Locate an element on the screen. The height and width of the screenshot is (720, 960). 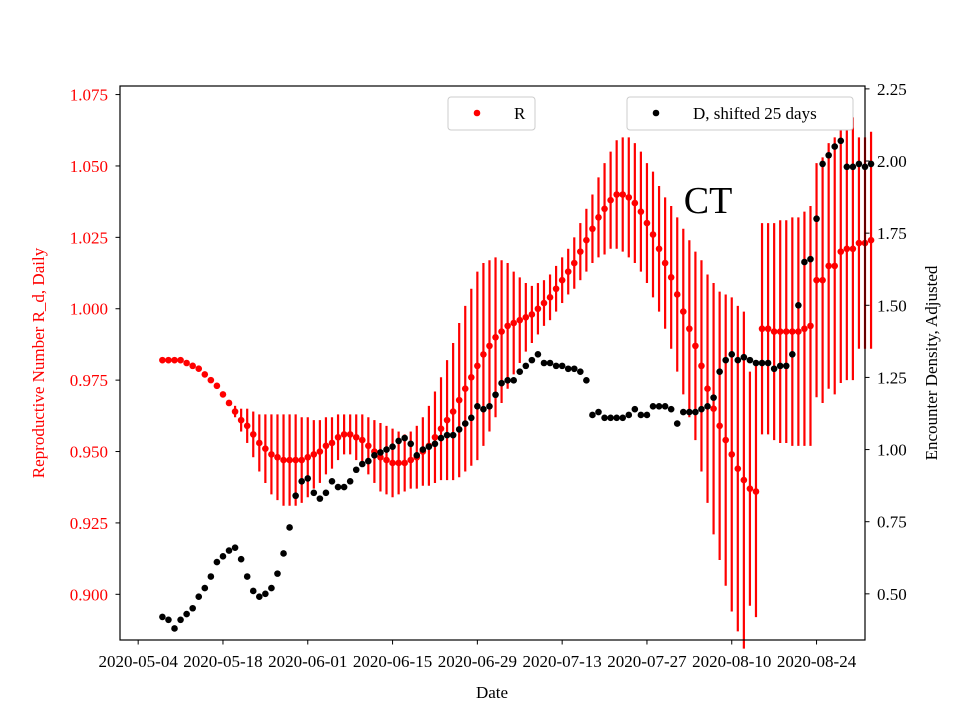
right-tick-label: 1.00 is located at coordinates (892, 450).